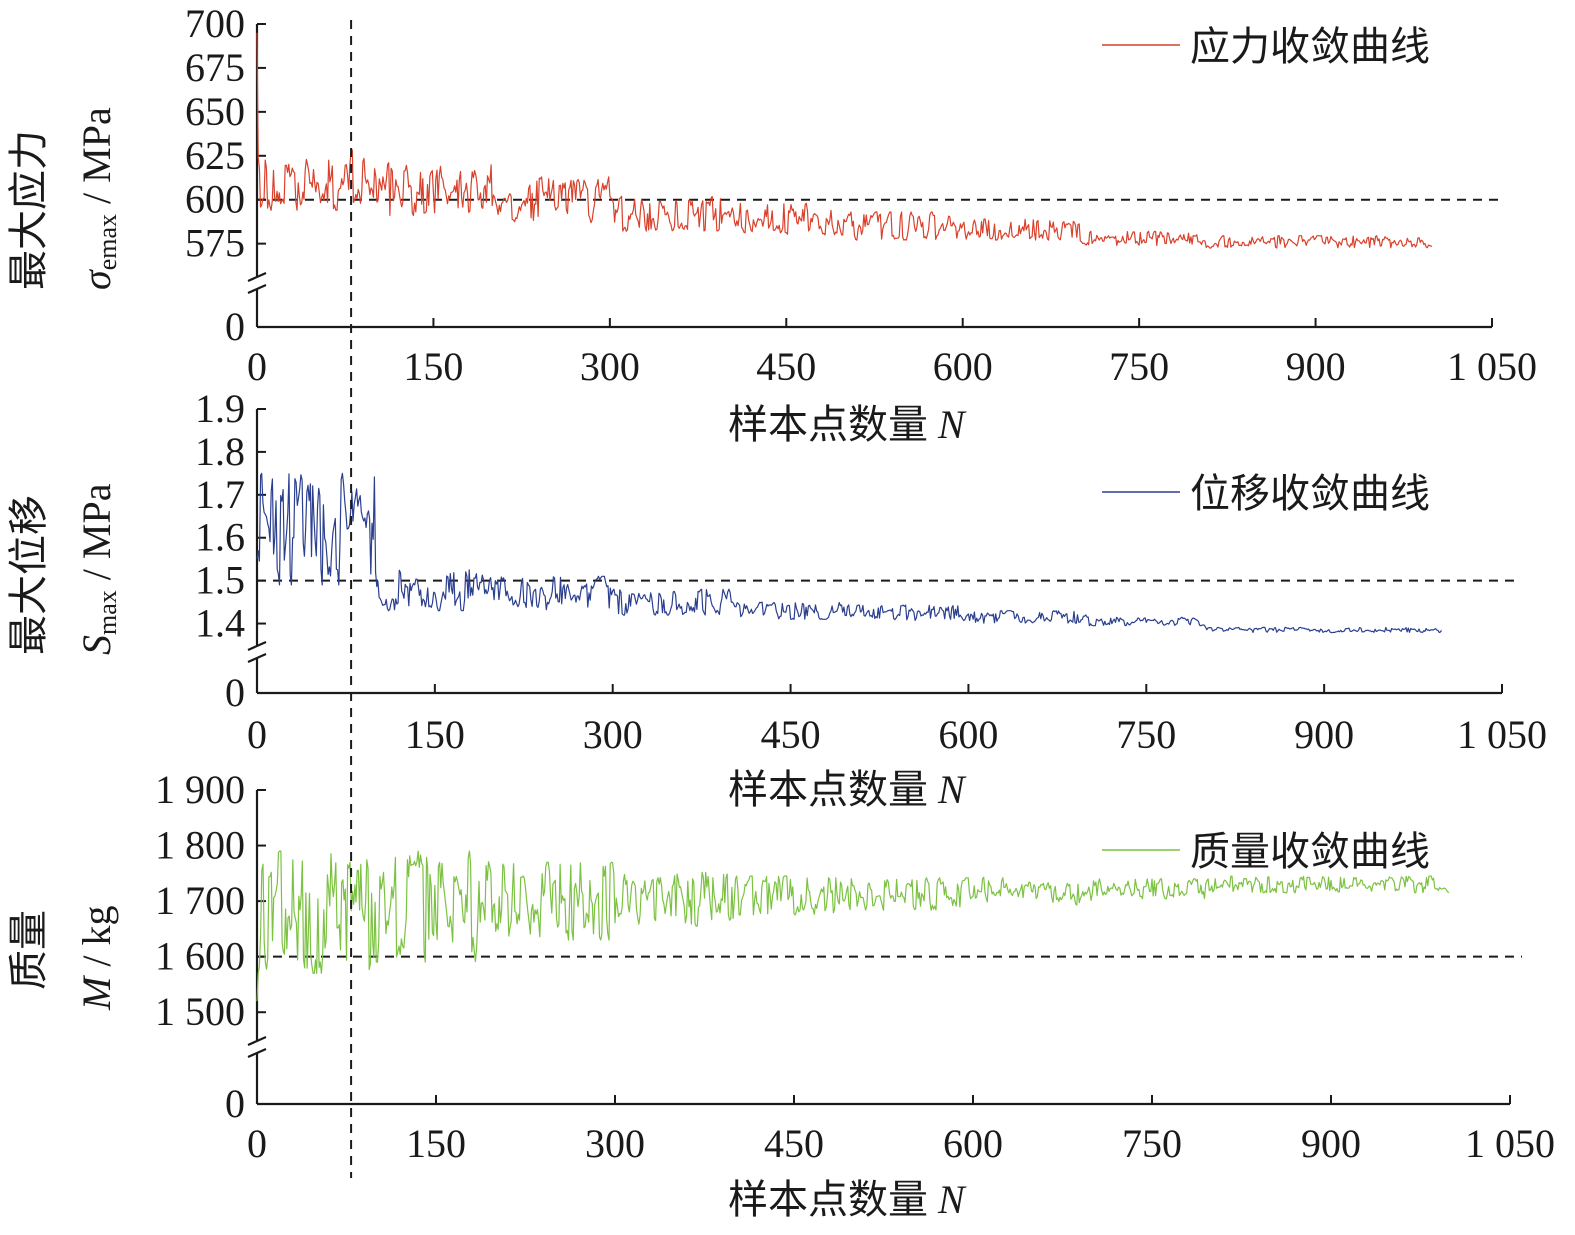 The image size is (1575, 1235). Describe the element at coordinates (833, 1199) in the screenshot. I see `mass-xlabel-main: 样本点数量` at that location.